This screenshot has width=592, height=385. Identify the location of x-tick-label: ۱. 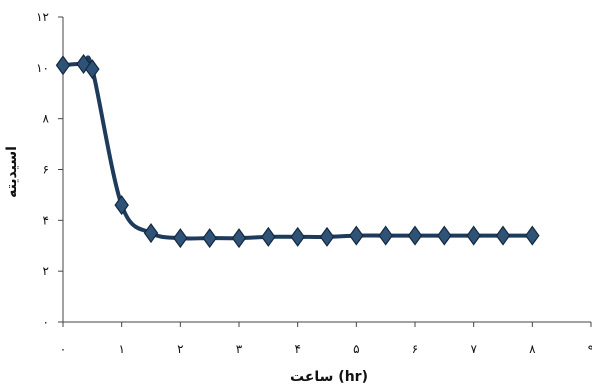
(121, 349).